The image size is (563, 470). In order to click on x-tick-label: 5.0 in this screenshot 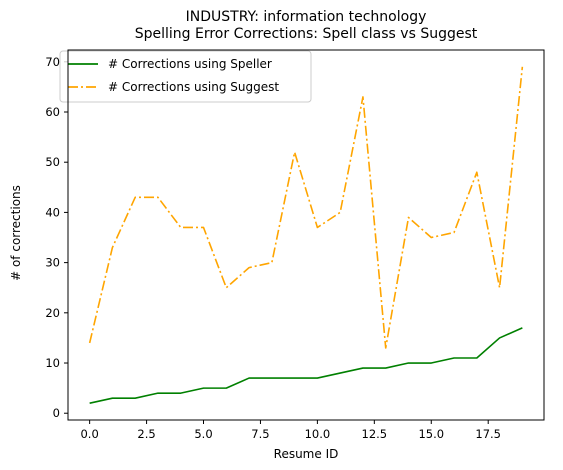, I will do `click(203, 434)`.